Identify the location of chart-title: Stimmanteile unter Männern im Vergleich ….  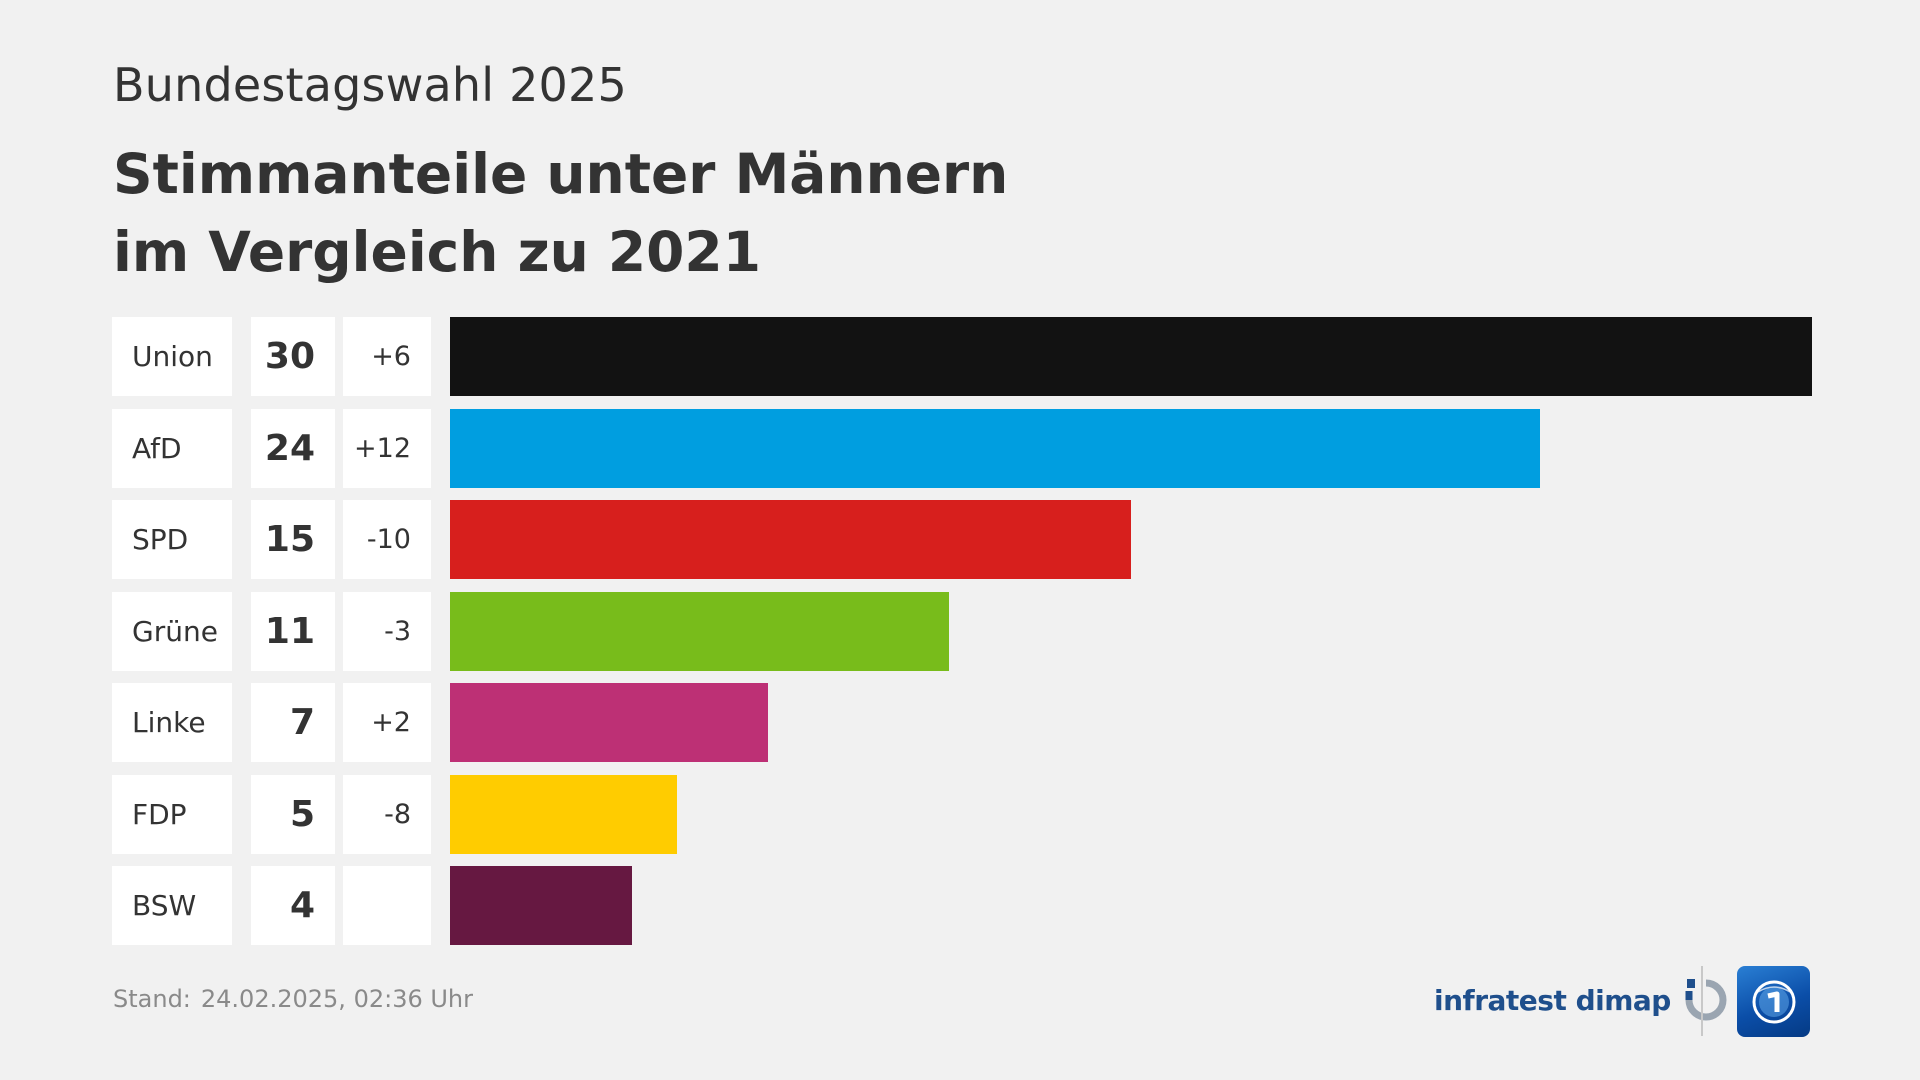
(560, 213).